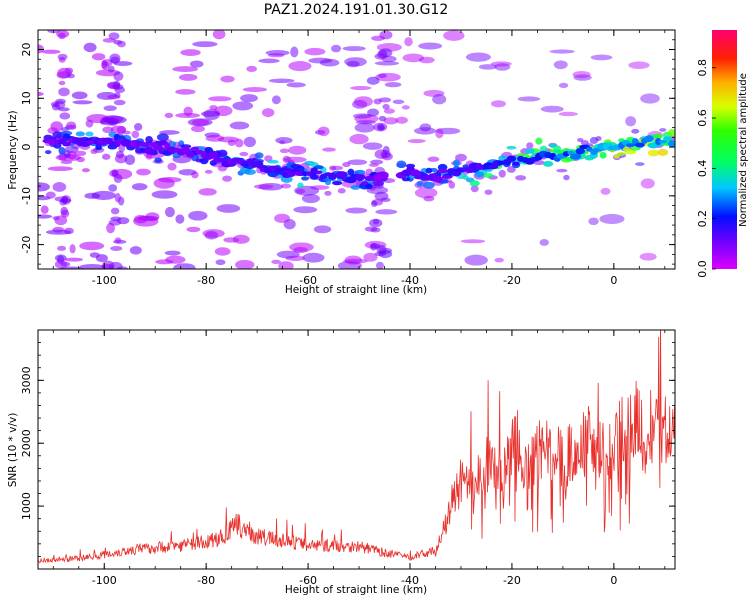 The height and width of the screenshot is (600, 750). I want to click on spectrogram-x-tick-label: -60, so click(308, 280).